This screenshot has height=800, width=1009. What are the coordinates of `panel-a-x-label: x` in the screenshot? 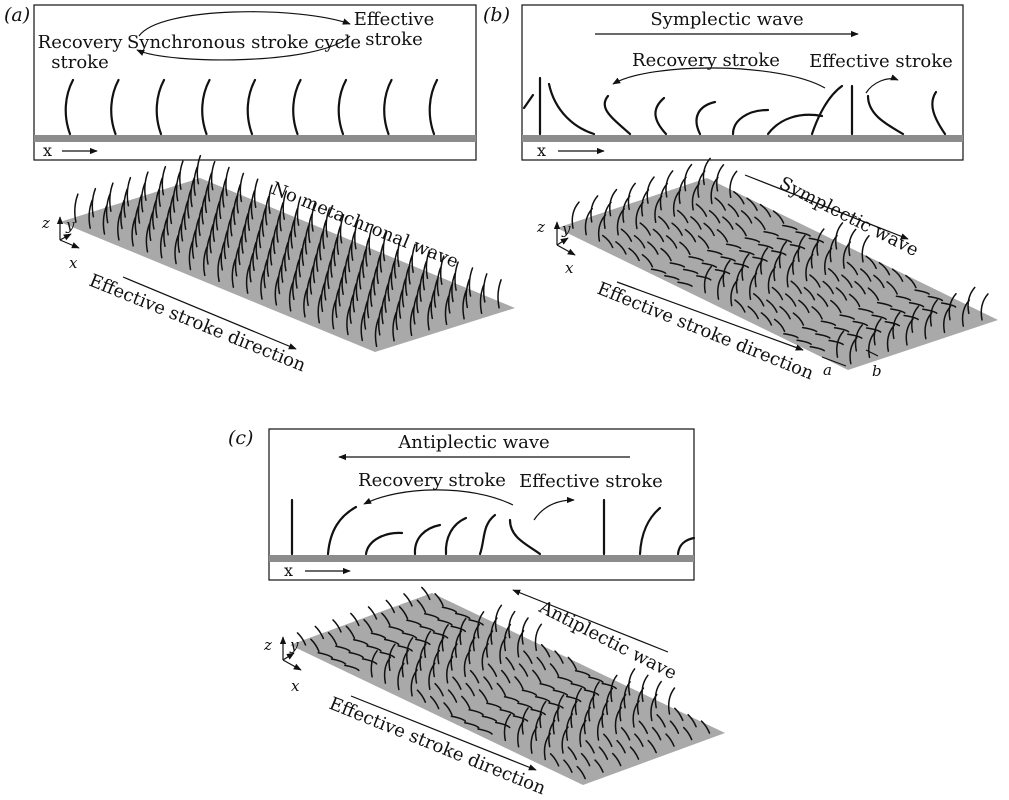 It's located at (47, 150).